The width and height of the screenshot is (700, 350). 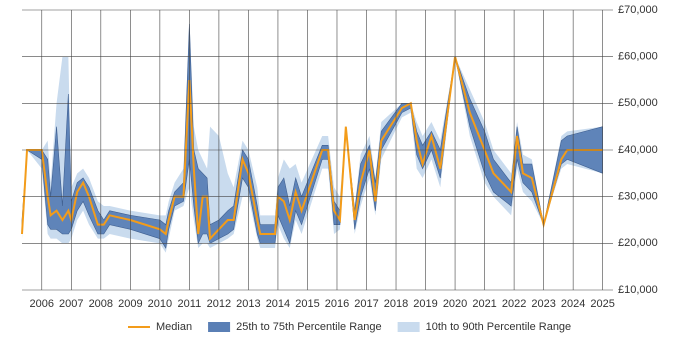 I want to click on y-tick-label: £50,000, so click(x=638, y=103).